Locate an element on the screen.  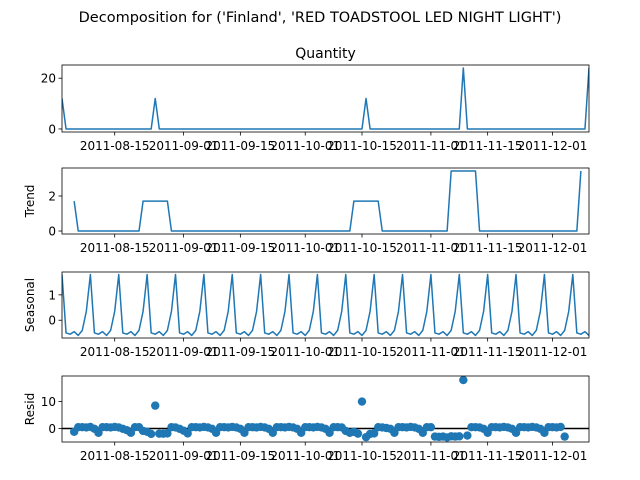
y-tick-label: 2 is located at coordinates (52, 197).